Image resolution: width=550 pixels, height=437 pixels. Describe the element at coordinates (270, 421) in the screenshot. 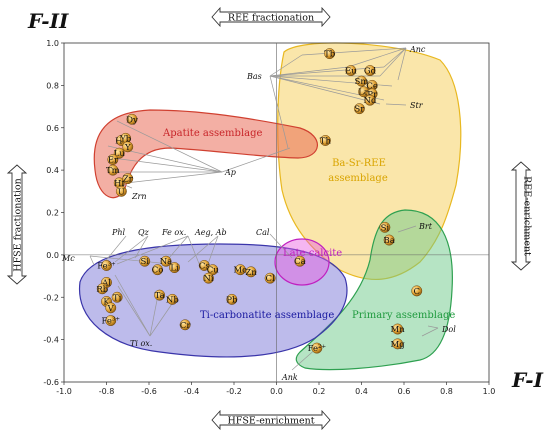

I see `arrow-bottom-label: HFSE-enrichment` at that location.